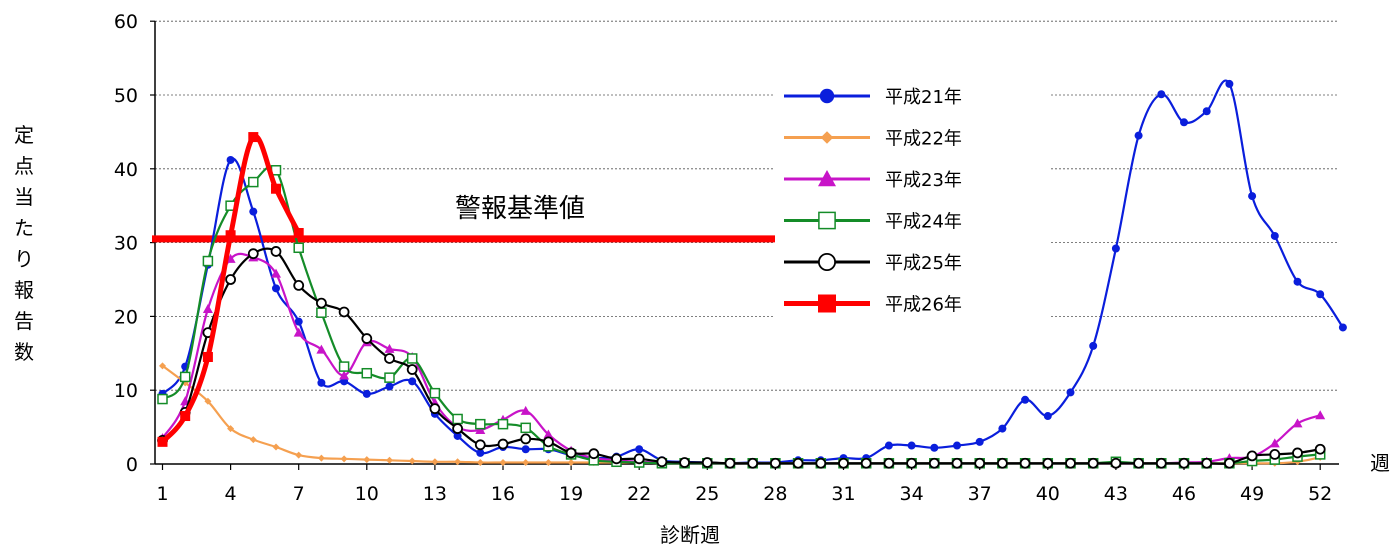 The height and width of the screenshot is (554, 1396). I want to click on legend-item: 平成25年, so click(873, 263).